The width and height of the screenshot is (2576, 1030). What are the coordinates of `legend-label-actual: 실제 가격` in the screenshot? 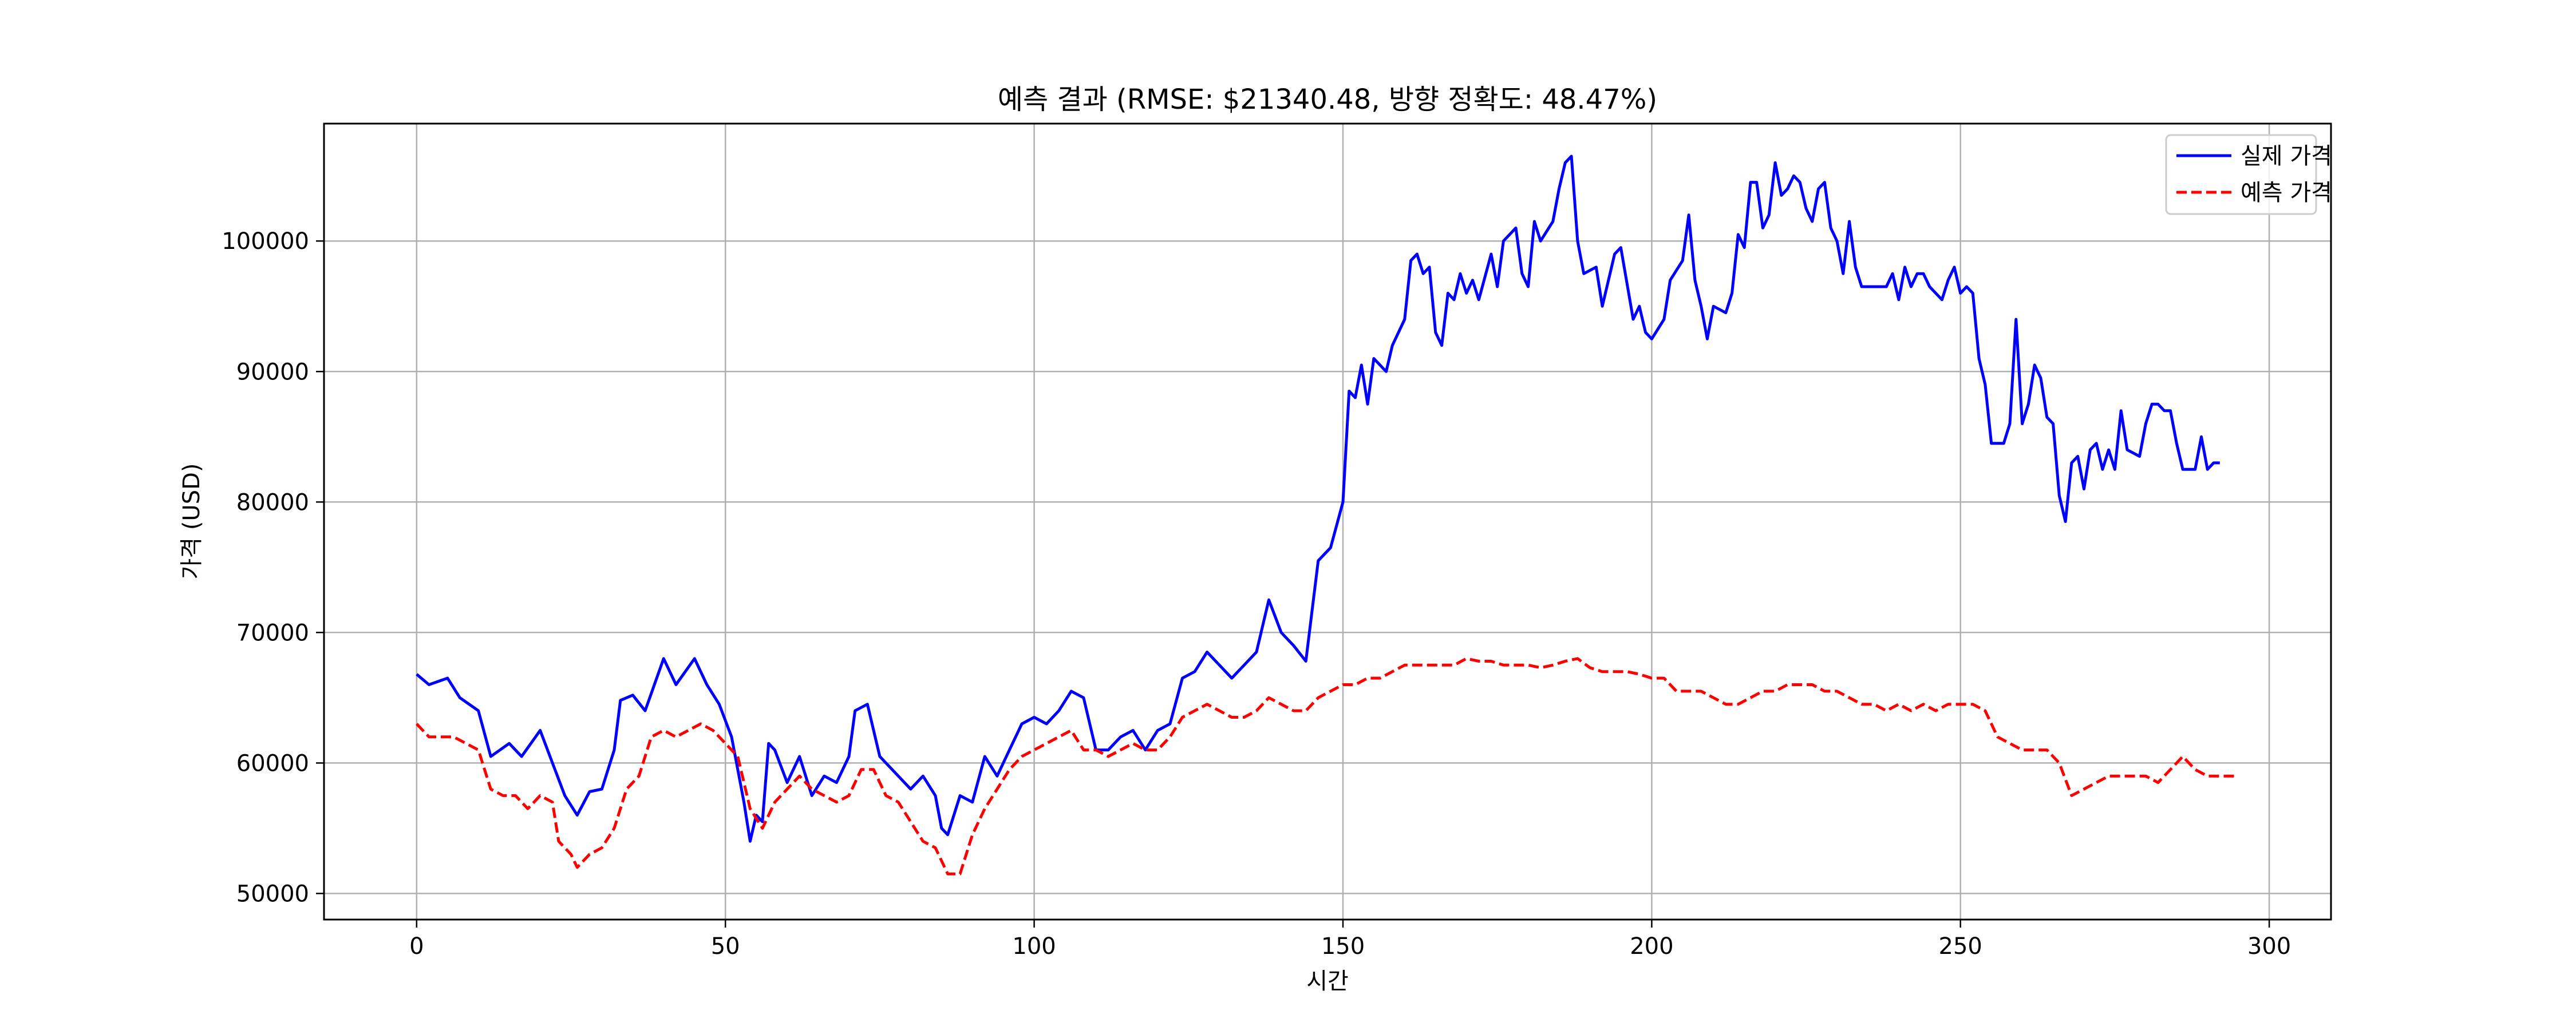 It's located at (2286, 156).